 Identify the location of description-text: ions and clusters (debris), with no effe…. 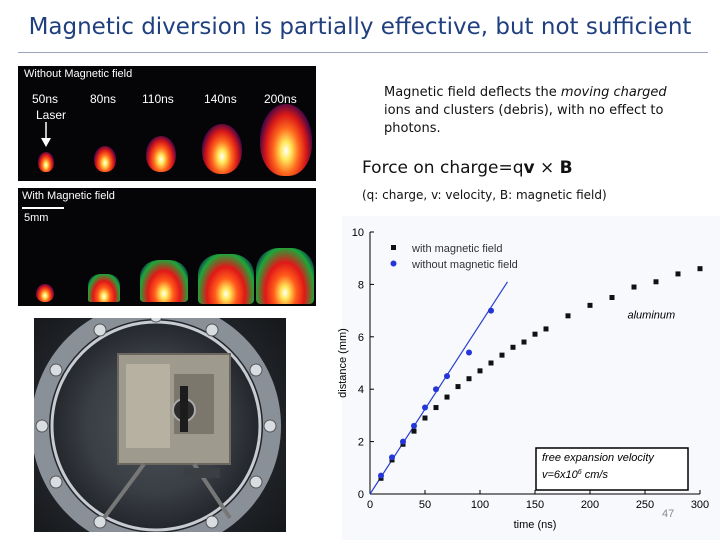
(524, 119).